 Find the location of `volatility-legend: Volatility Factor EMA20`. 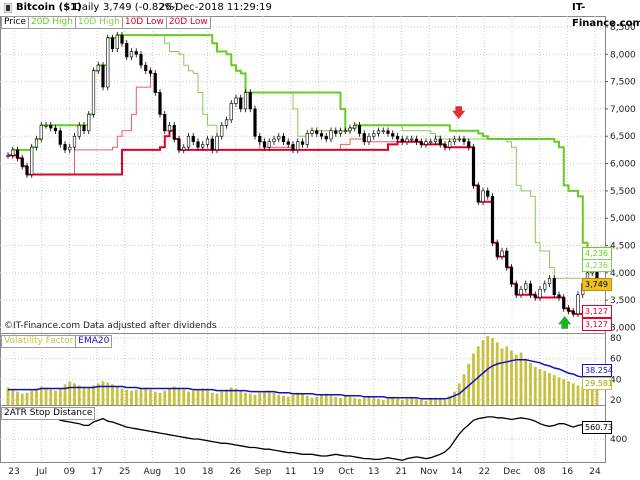

volatility-legend: Volatility Factor EMA20 is located at coordinates (57, 341).